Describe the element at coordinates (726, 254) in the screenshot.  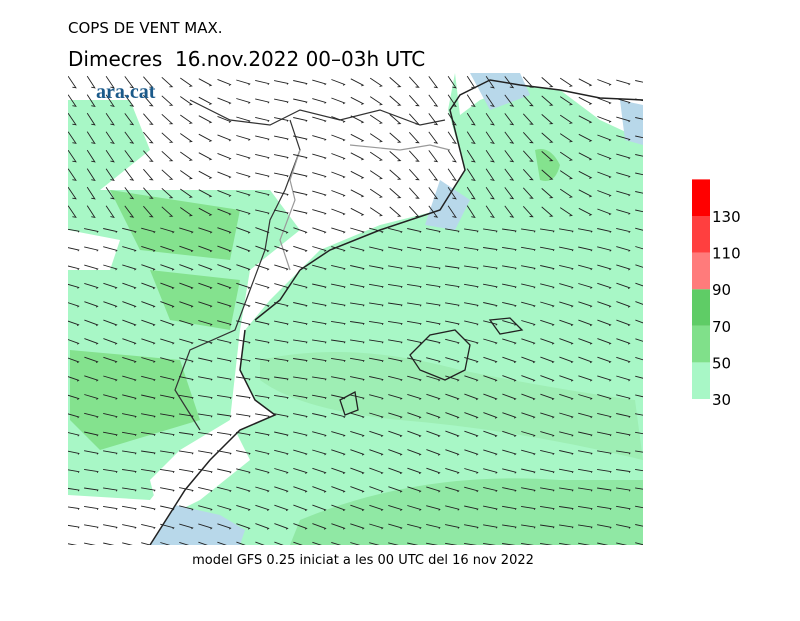
I see `colorbar-label: 110` at that location.